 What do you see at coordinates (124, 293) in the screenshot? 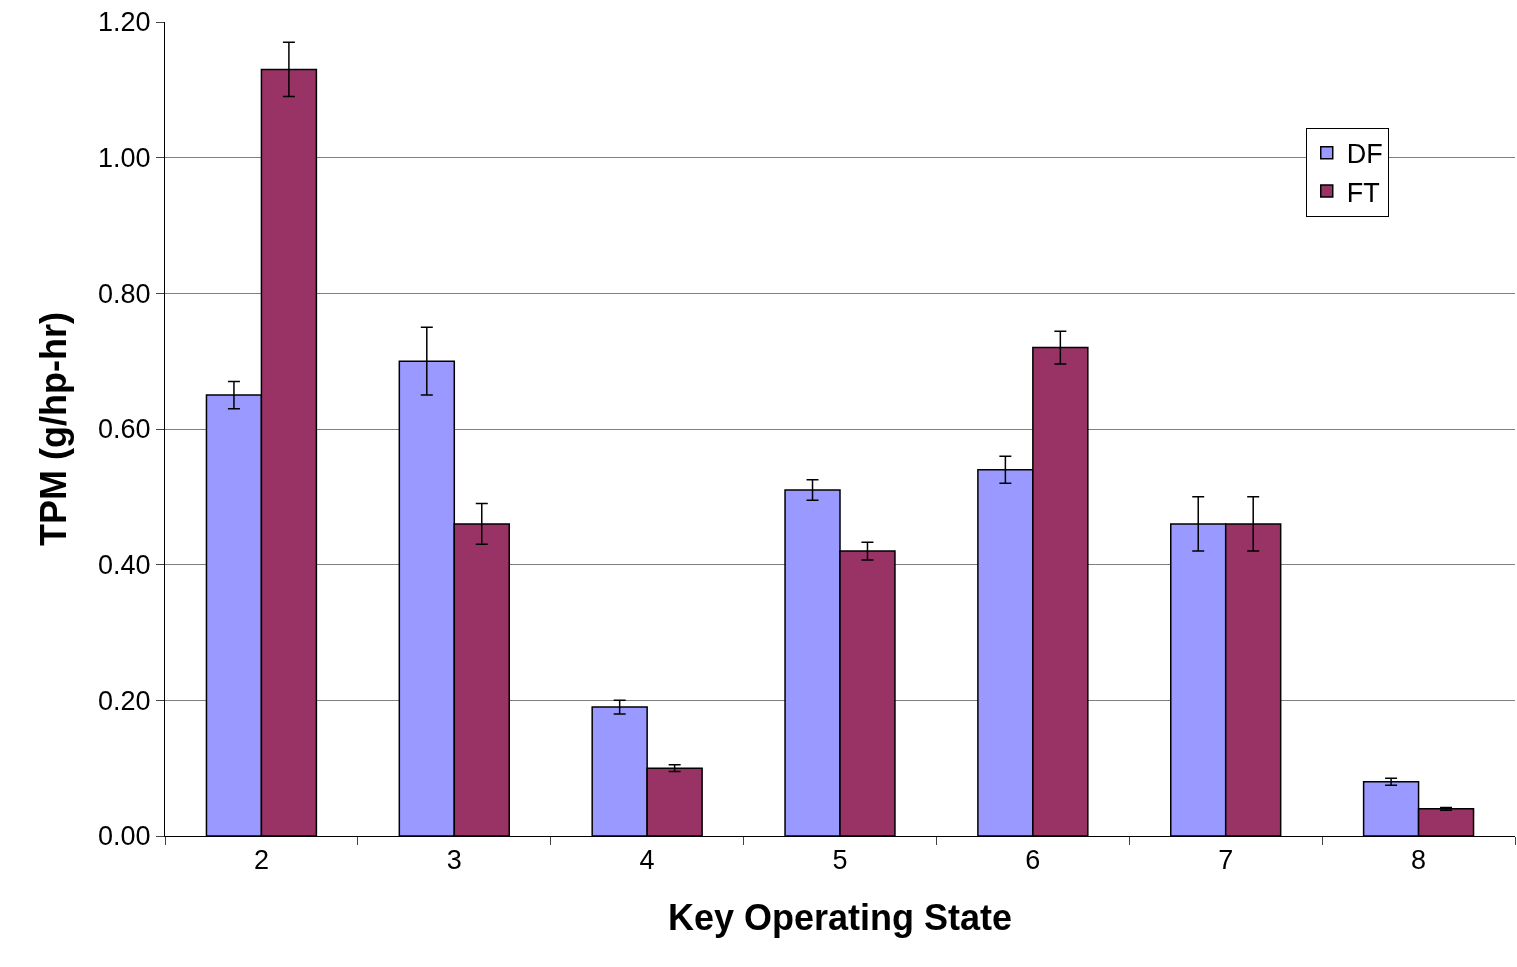
I see `y-tick-label: 0.80` at bounding box center [124, 293].